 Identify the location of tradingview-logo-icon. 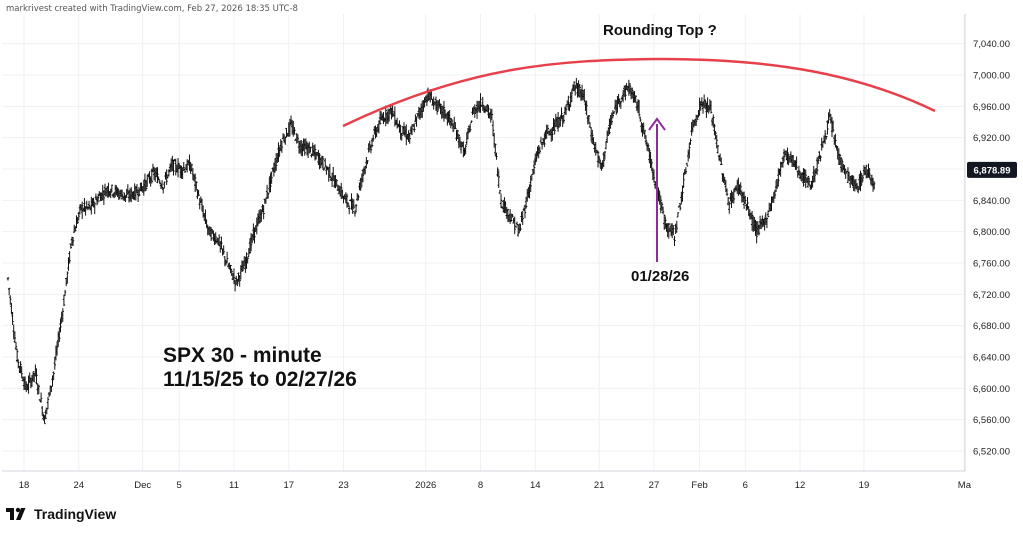
(16, 513).